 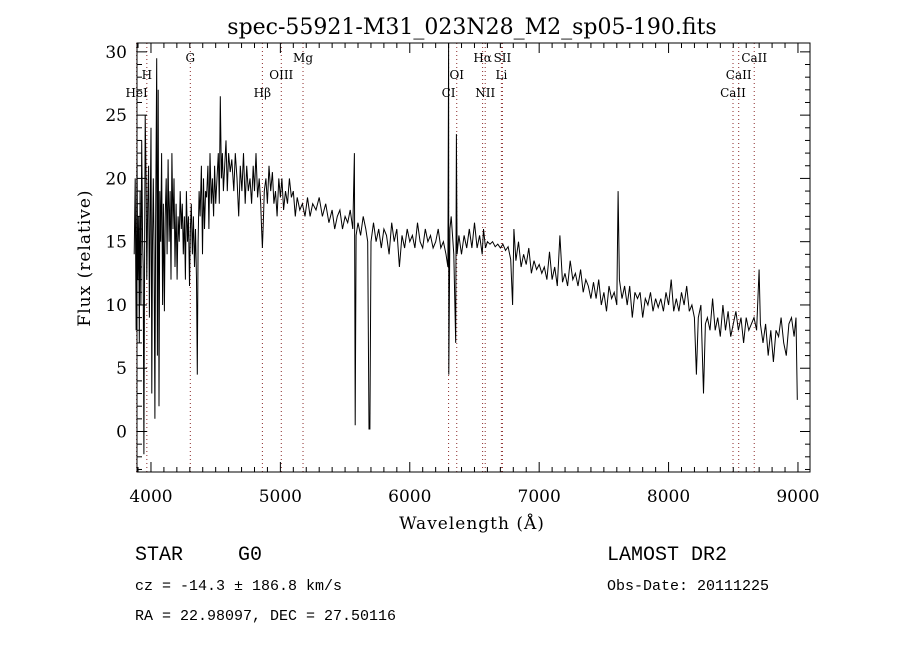 What do you see at coordinates (121, 369) in the screenshot?
I see `y-tick-label: 5` at bounding box center [121, 369].